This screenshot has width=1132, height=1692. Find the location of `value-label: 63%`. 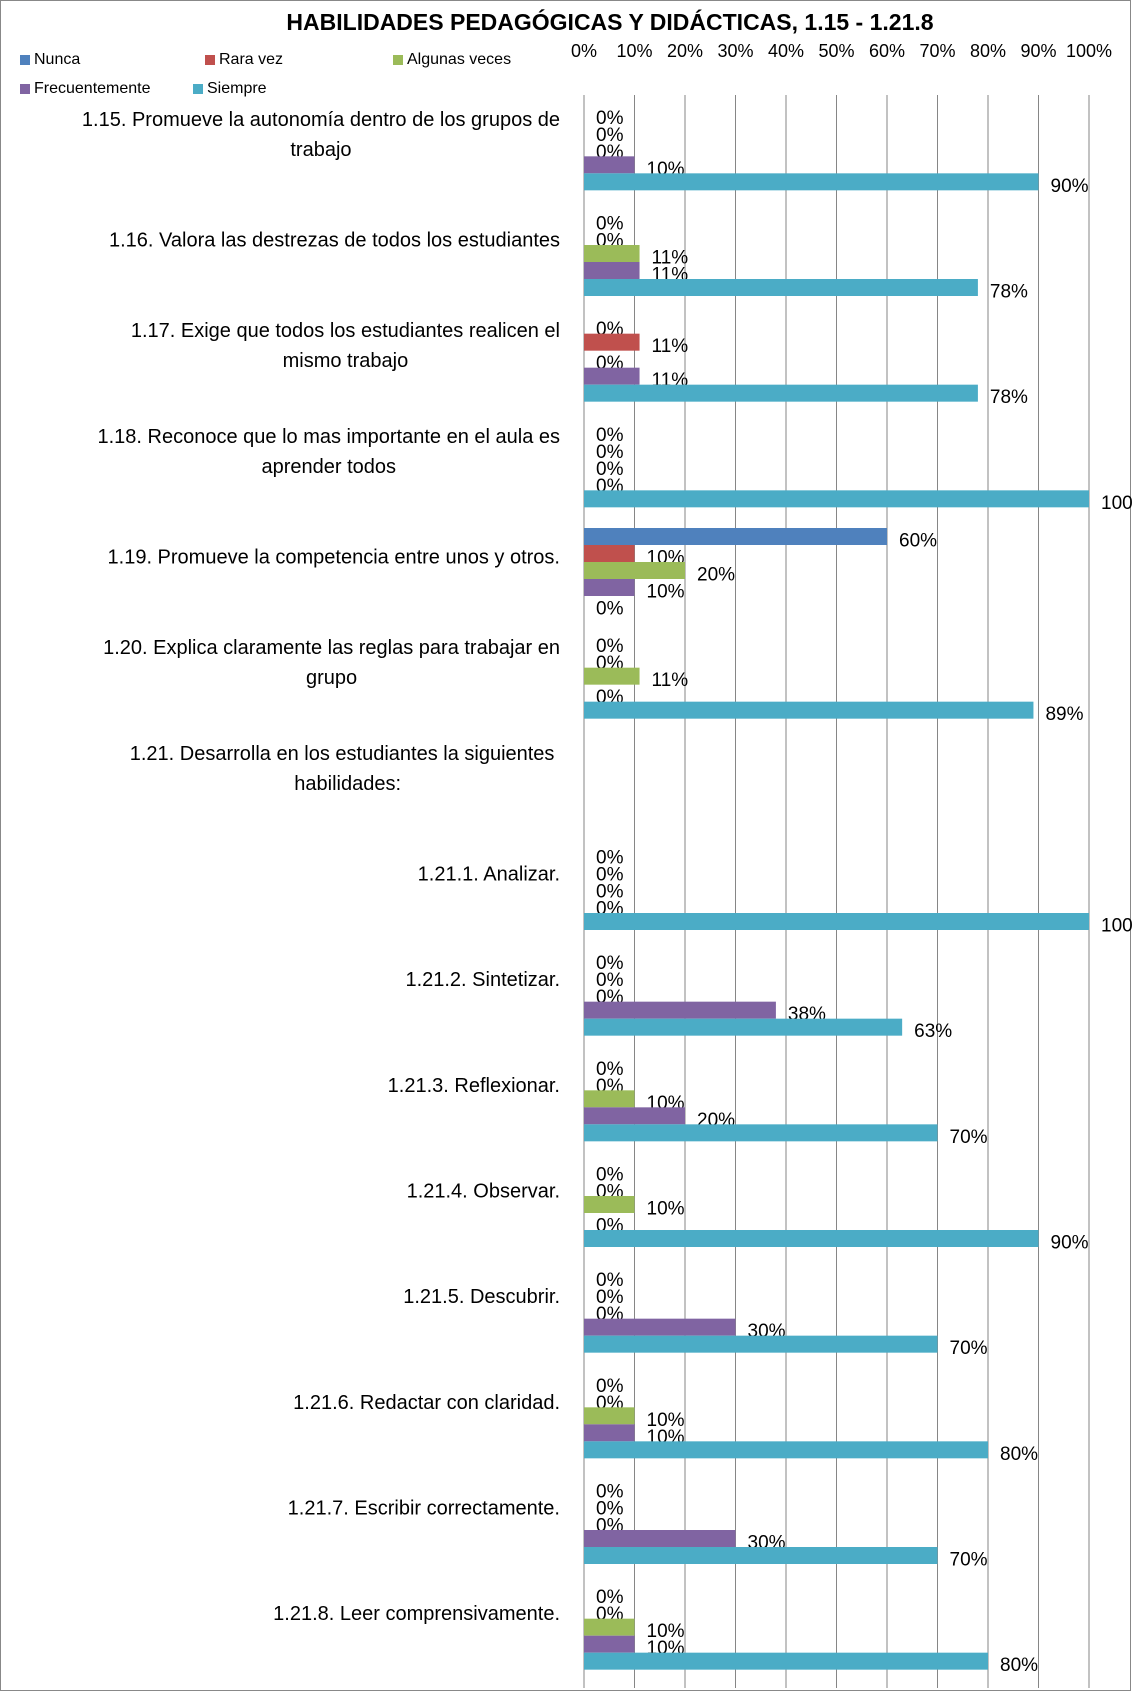

value-label: 63% is located at coordinates (933, 1031).